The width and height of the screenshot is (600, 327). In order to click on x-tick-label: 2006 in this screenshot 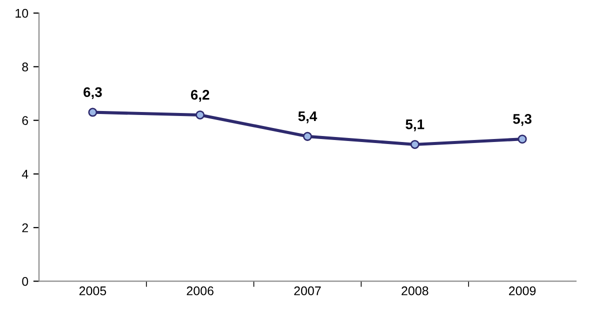, I will do `click(200, 291)`.